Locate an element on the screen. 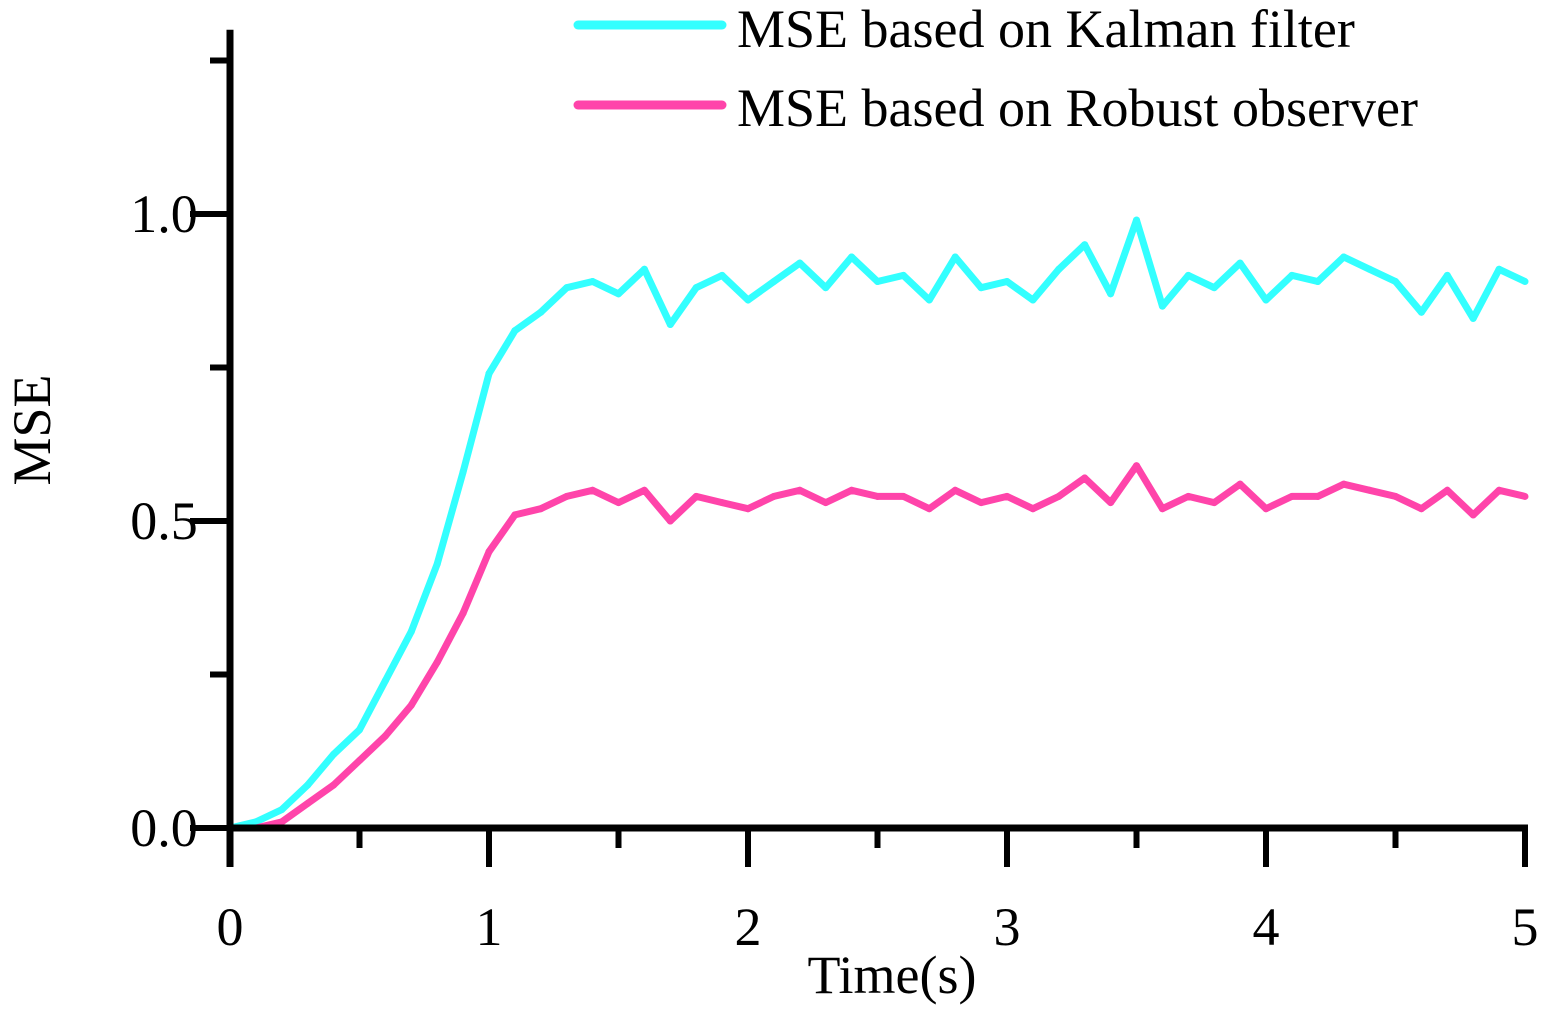 The width and height of the screenshot is (1544, 1011). x-tick-label: 2 is located at coordinates (748, 927).